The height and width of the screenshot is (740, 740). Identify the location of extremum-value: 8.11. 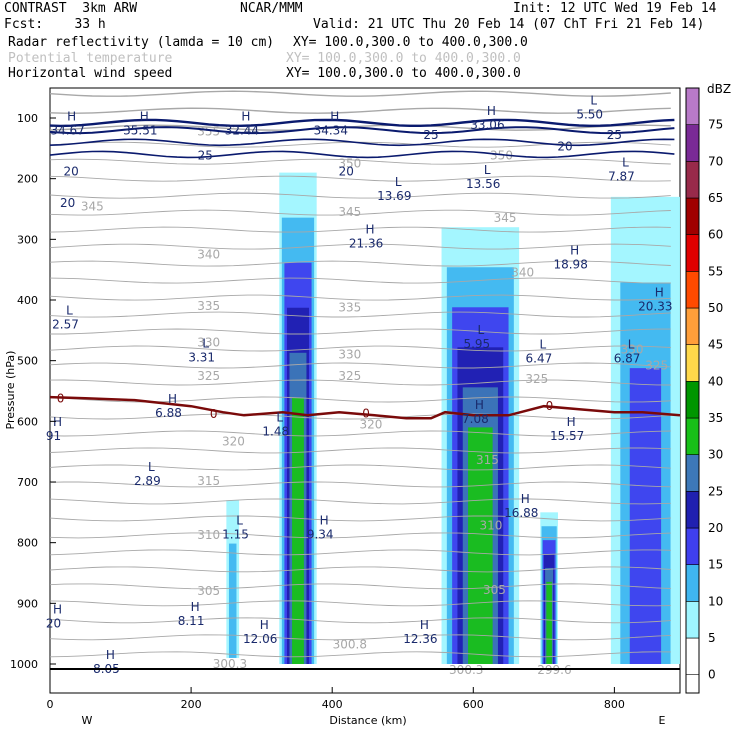
(191, 621).